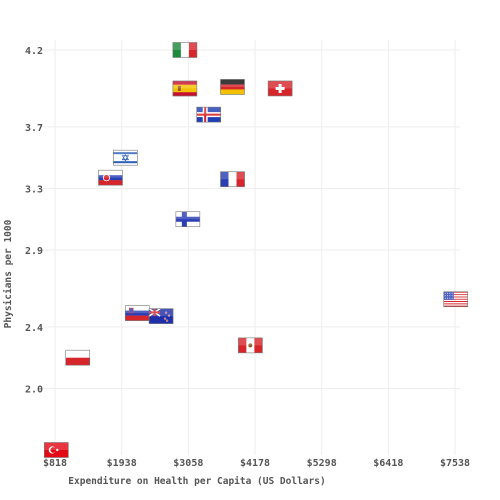  I want to click on new-zealand-flag-marker, so click(161, 316).